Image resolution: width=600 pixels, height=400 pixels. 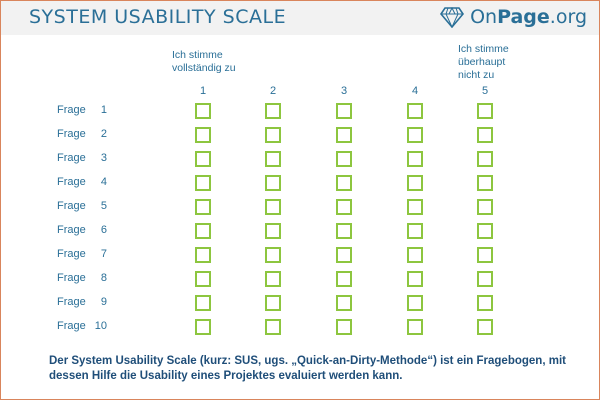 What do you see at coordinates (103, 254) in the screenshot?
I see `question-number: 7` at bounding box center [103, 254].